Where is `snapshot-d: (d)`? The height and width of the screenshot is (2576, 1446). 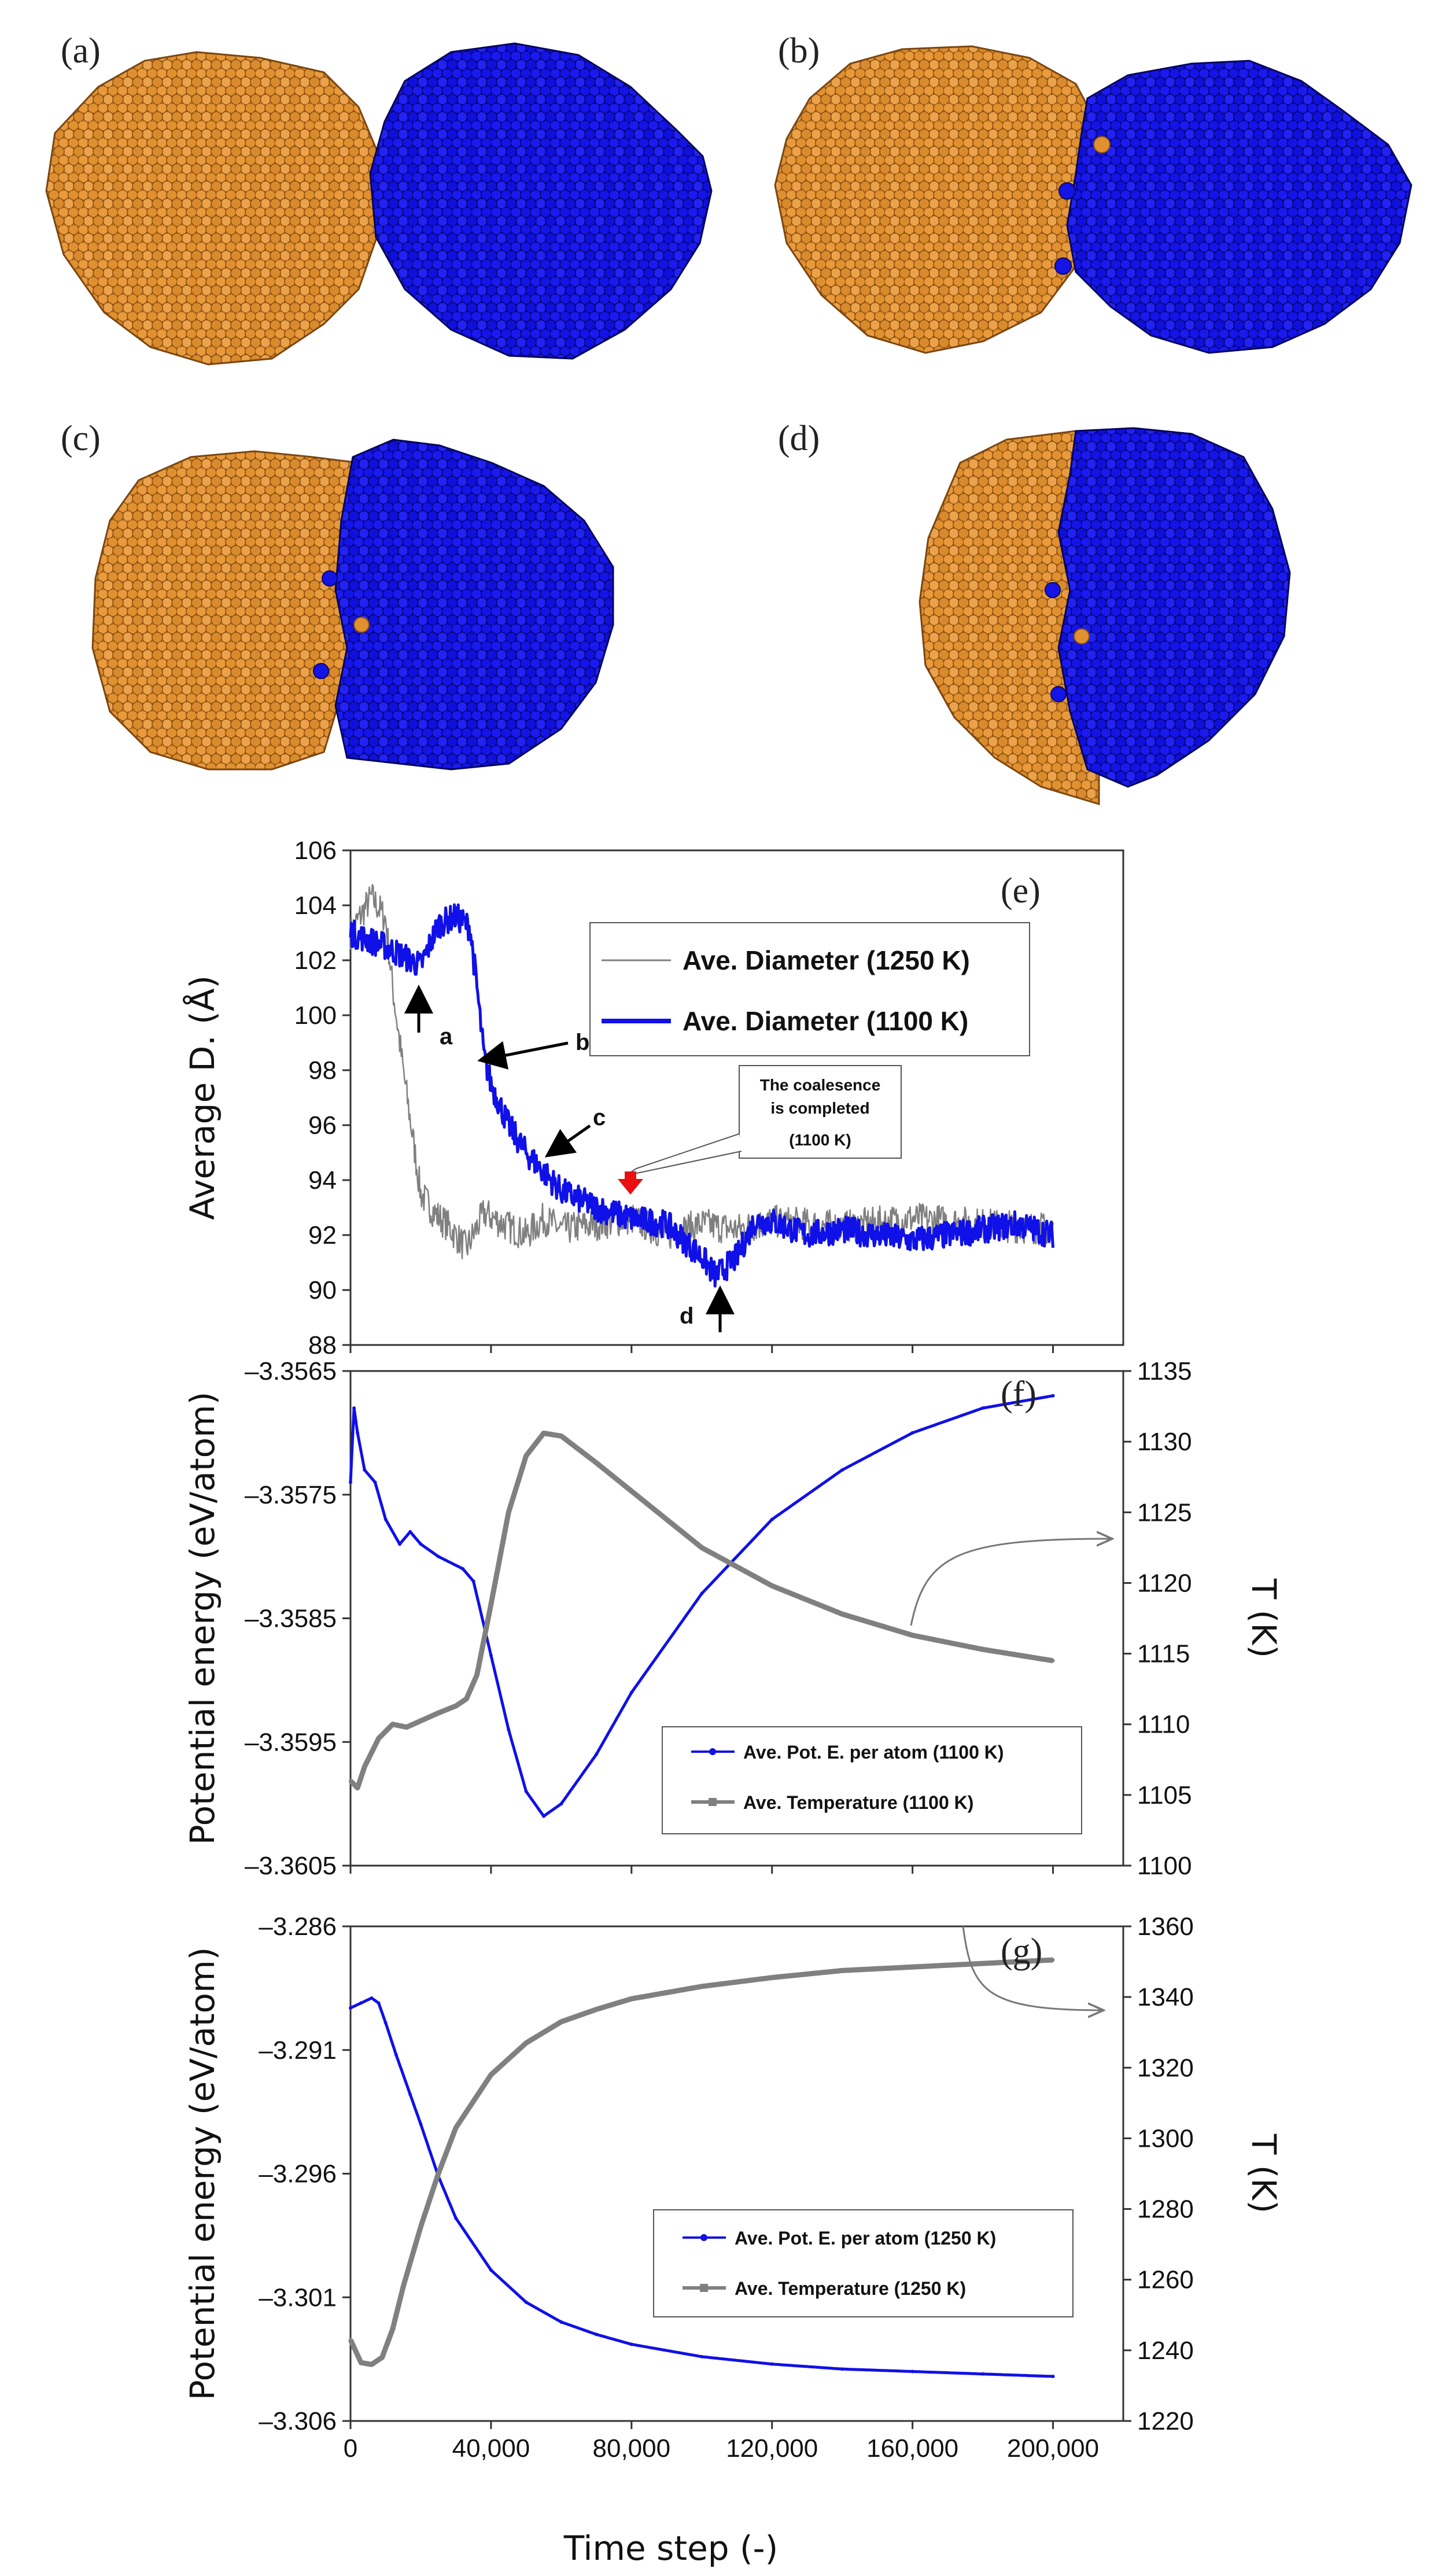 snapshot-d: (d) is located at coordinates (1034, 612).